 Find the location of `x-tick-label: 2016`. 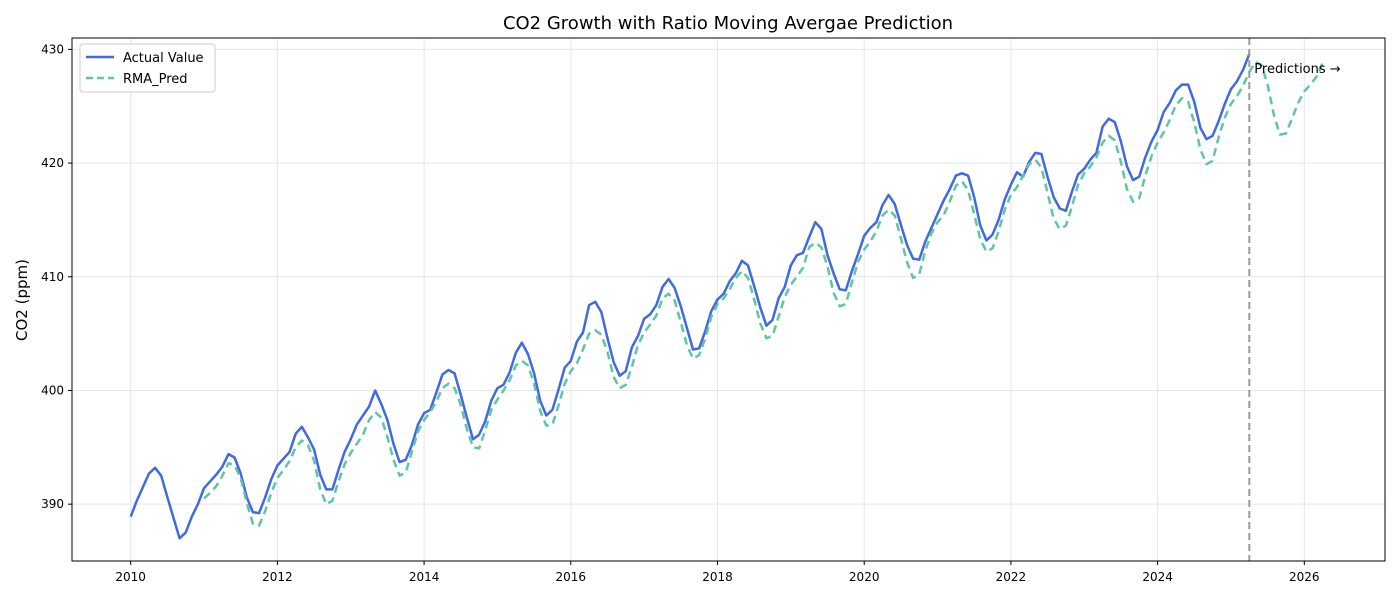

x-tick-label: 2016 is located at coordinates (571, 577).